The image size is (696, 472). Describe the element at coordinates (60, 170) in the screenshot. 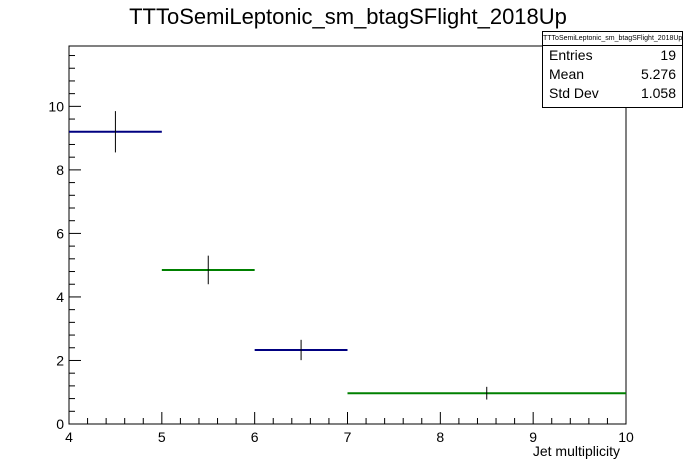

I see `y-tick-label: 8` at that location.